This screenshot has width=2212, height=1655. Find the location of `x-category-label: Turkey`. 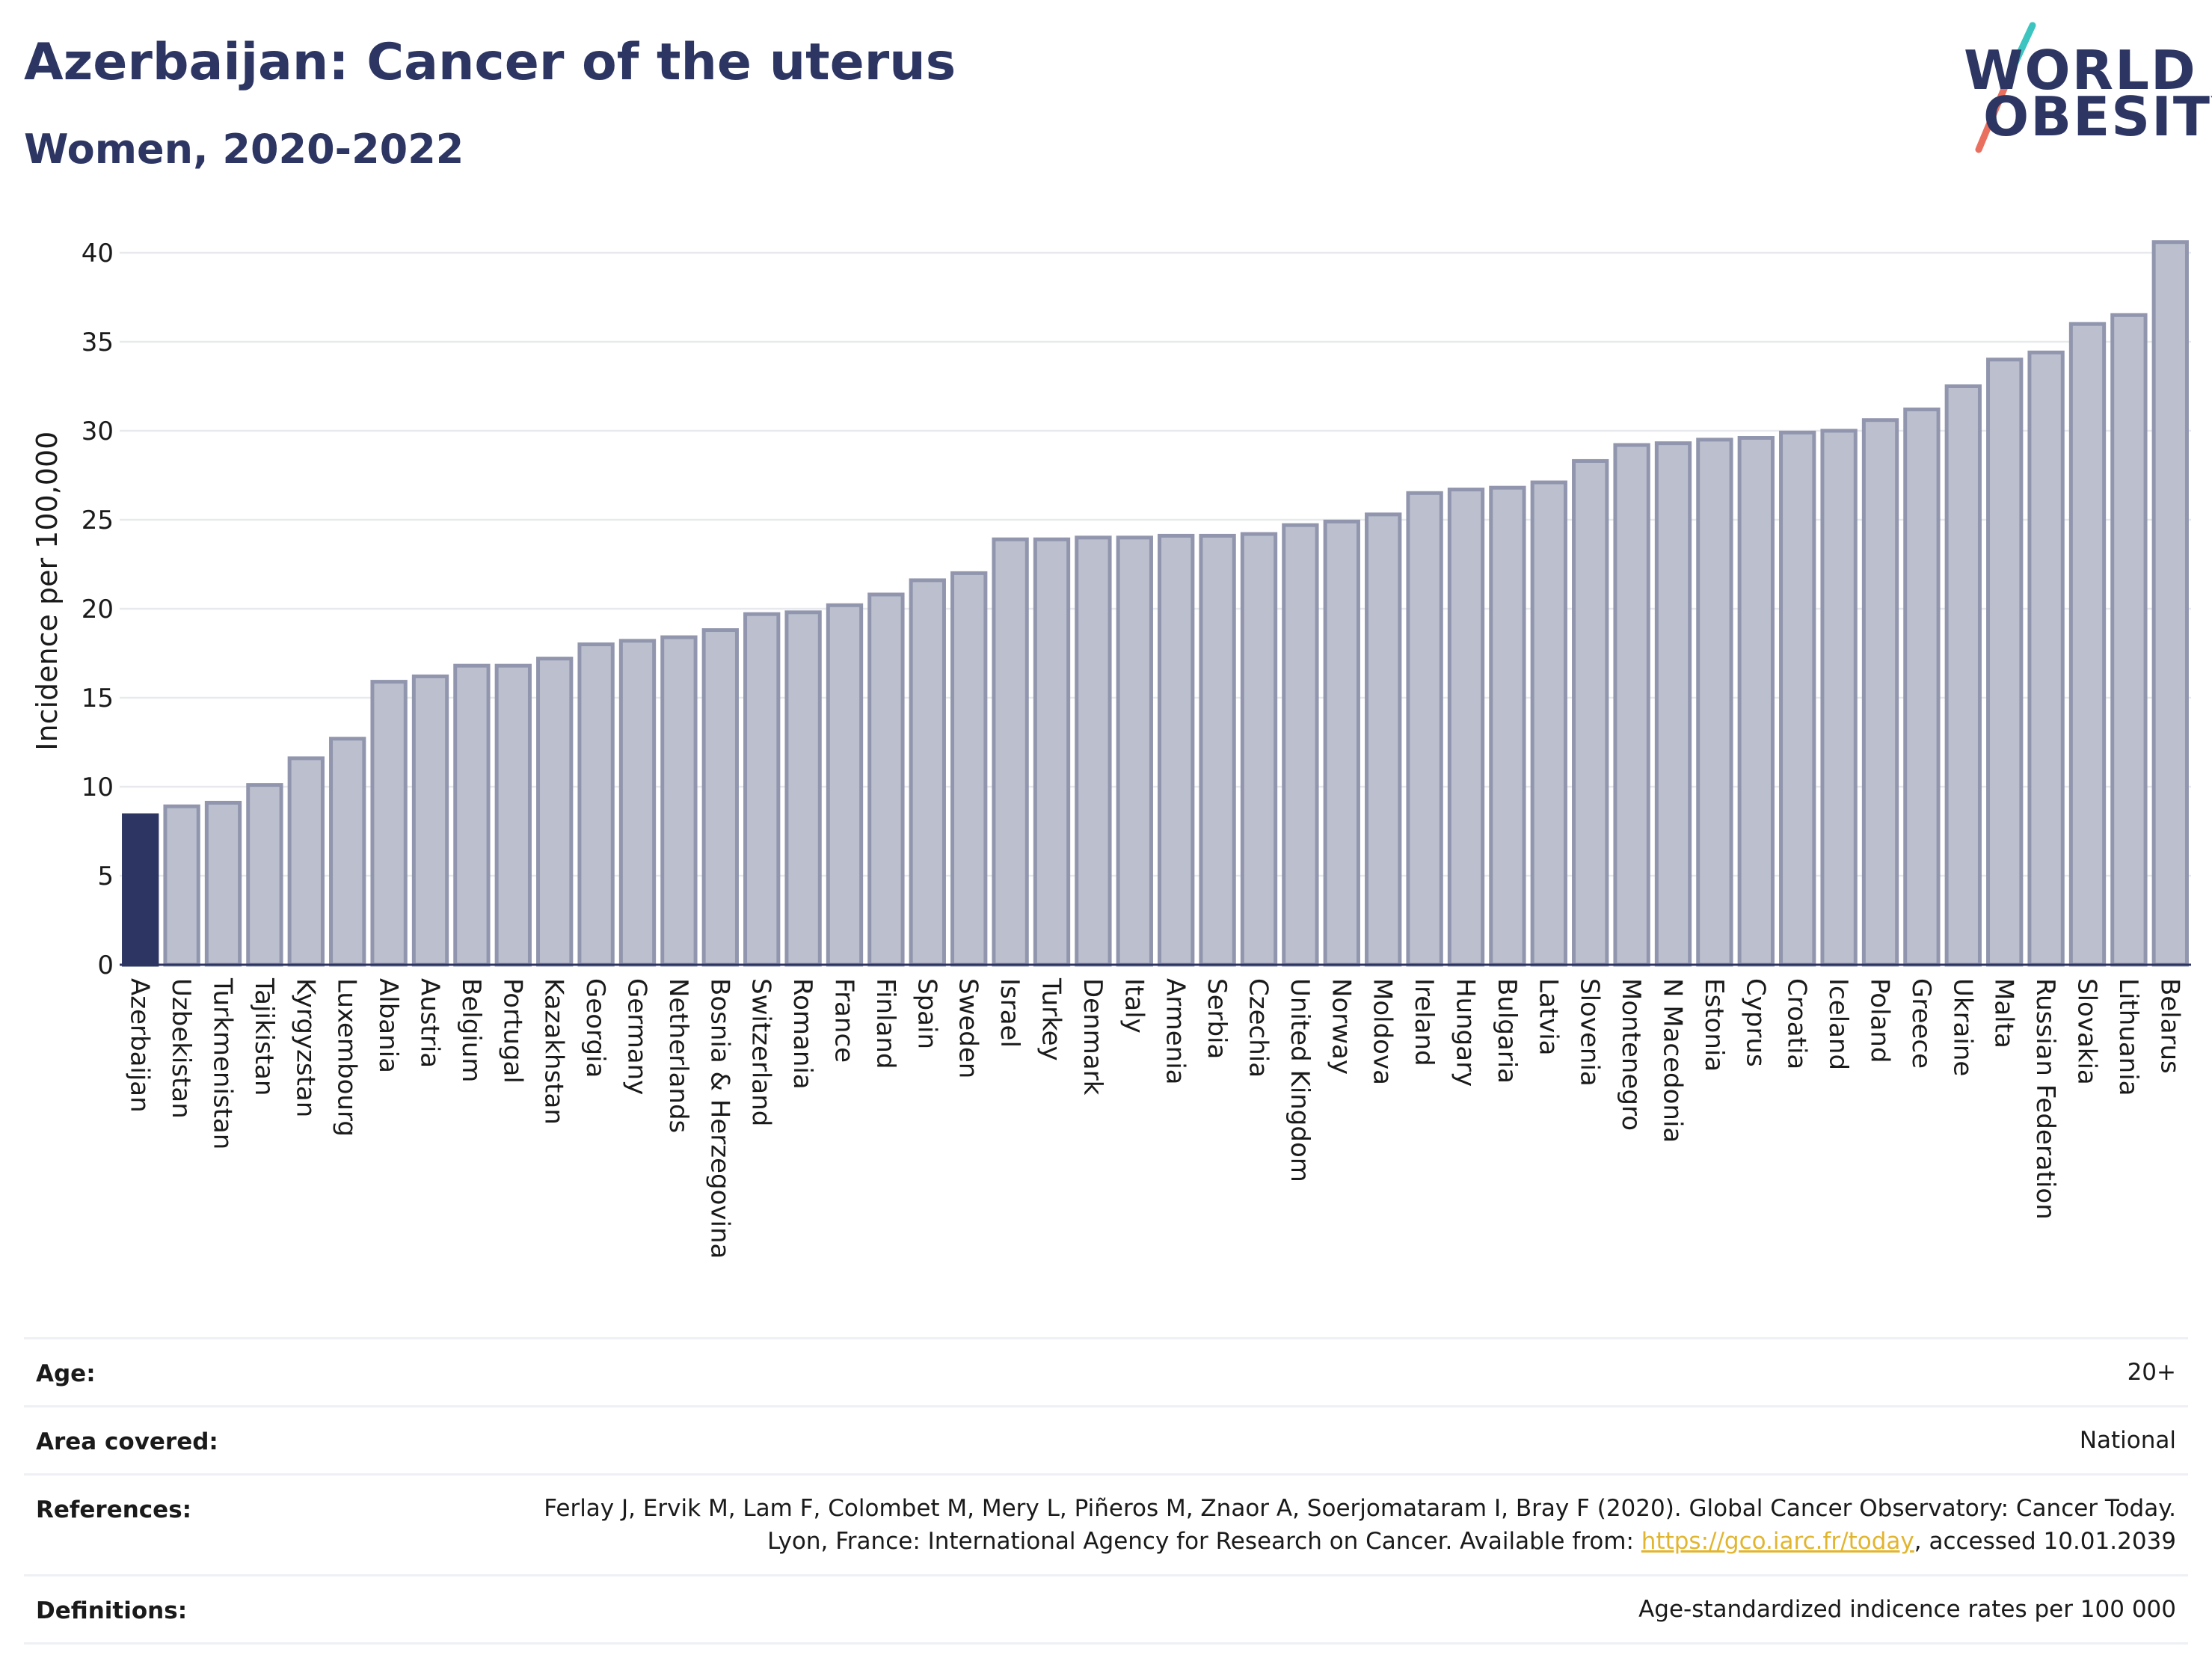

x-category-label: Turkey is located at coordinates (1051, 1019).